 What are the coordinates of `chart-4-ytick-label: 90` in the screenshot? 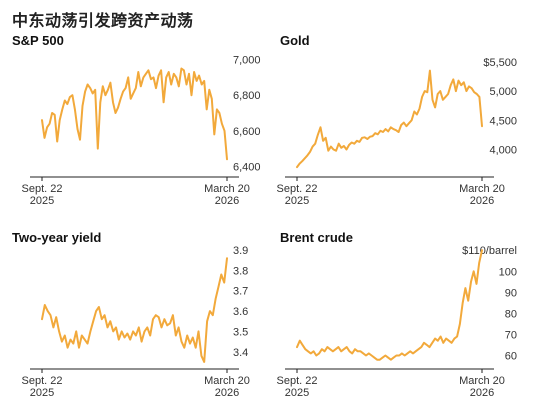 It's located at (511, 293).